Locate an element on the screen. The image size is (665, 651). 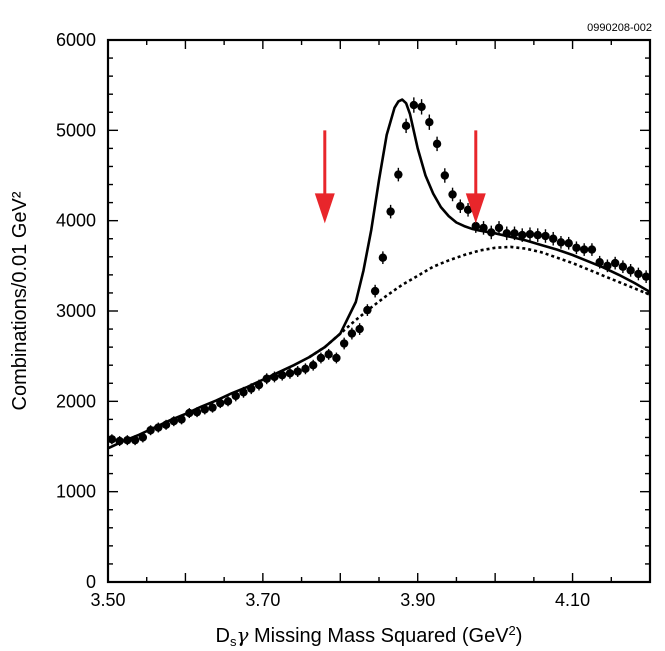
y-tick-label: 4000 is located at coordinates (76, 221).